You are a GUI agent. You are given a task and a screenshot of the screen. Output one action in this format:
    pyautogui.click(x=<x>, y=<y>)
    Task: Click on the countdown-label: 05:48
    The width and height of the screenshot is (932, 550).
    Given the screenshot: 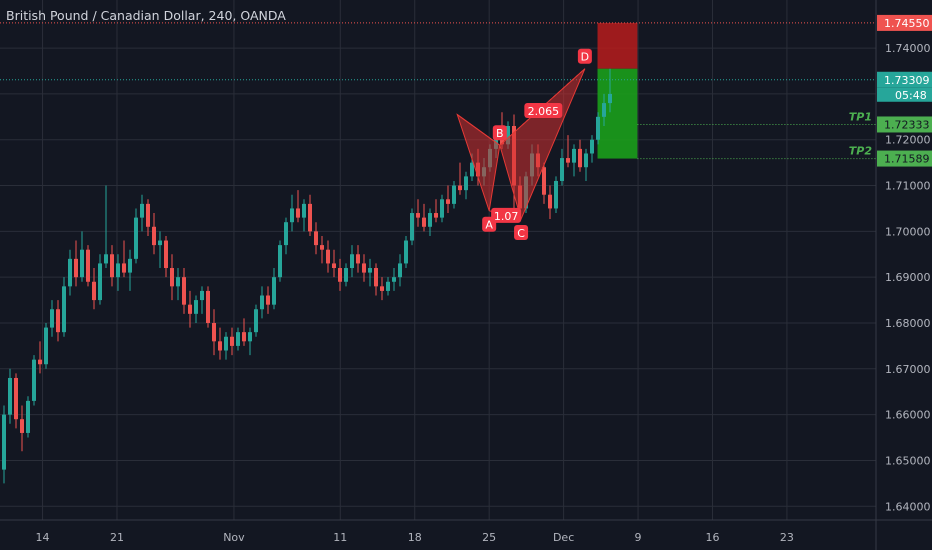 What is the action you would take?
    pyautogui.click(x=911, y=95)
    